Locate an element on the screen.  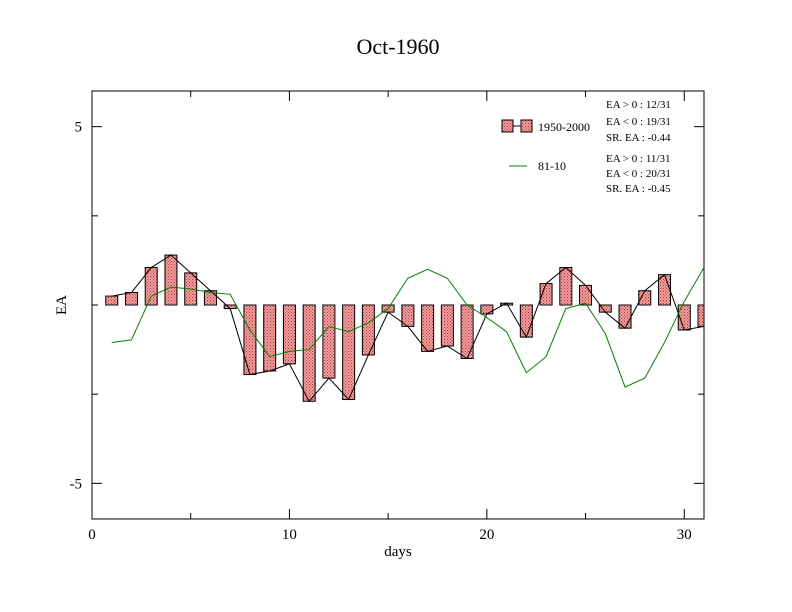
legend-label-1950-2000: 1950-2000 is located at coordinates (564, 127).